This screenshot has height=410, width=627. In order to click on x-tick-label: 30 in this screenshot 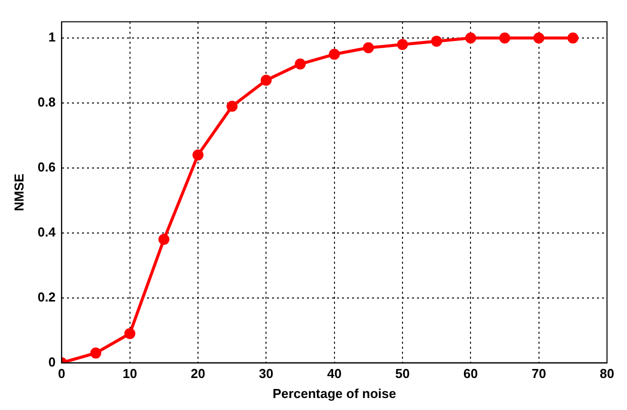, I will do `click(266, 374)`.